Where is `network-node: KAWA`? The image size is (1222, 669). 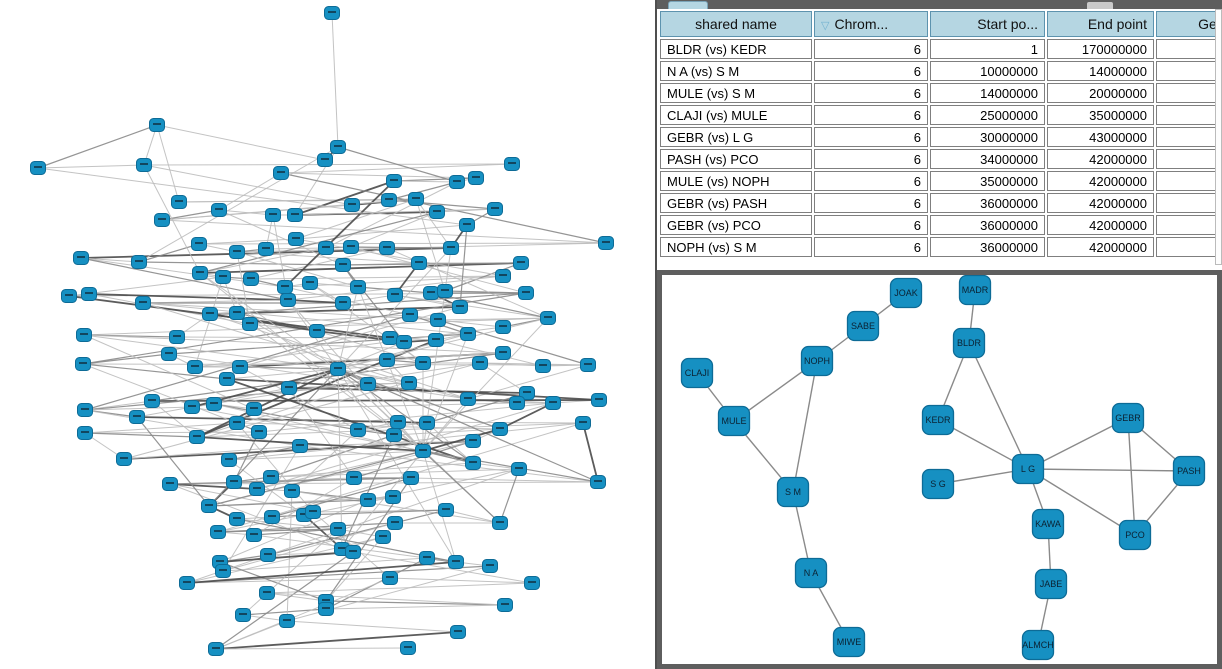
network-node: KAWA is located at coordinates (1048, 524).